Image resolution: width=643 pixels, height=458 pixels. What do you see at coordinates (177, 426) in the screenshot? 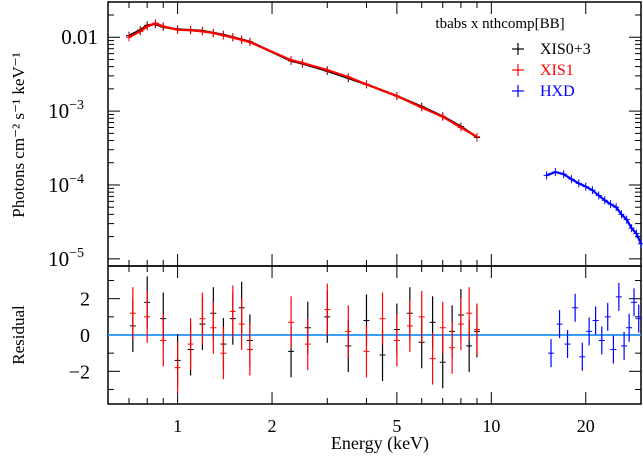
I see `x-tick-label: 1` at bounding box center [177, 426].